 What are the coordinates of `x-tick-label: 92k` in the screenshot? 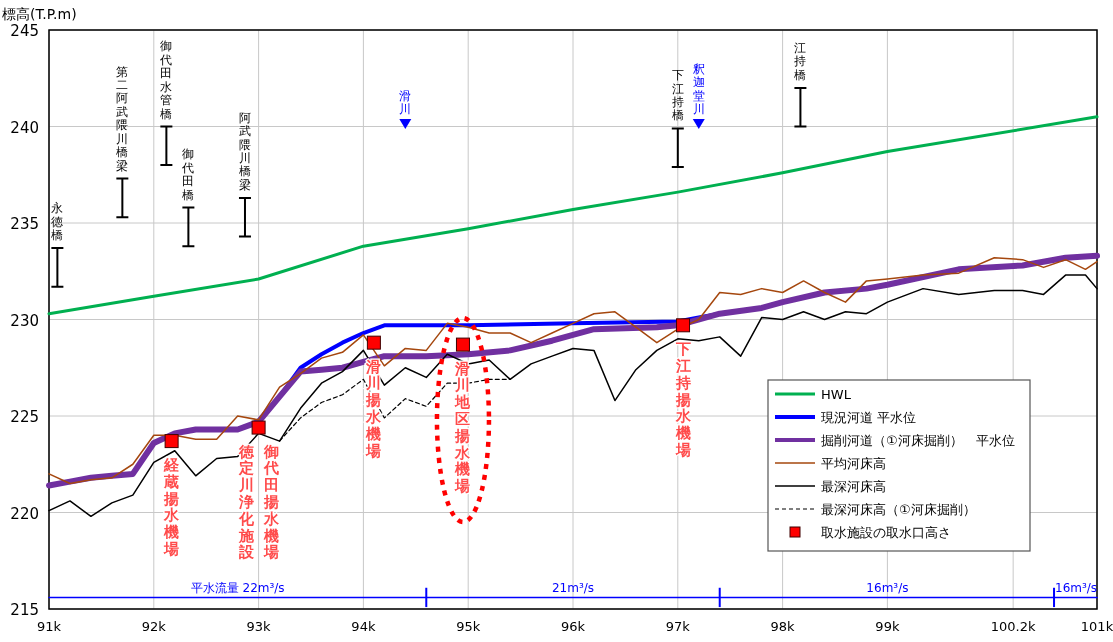 It's located at (154, 626).